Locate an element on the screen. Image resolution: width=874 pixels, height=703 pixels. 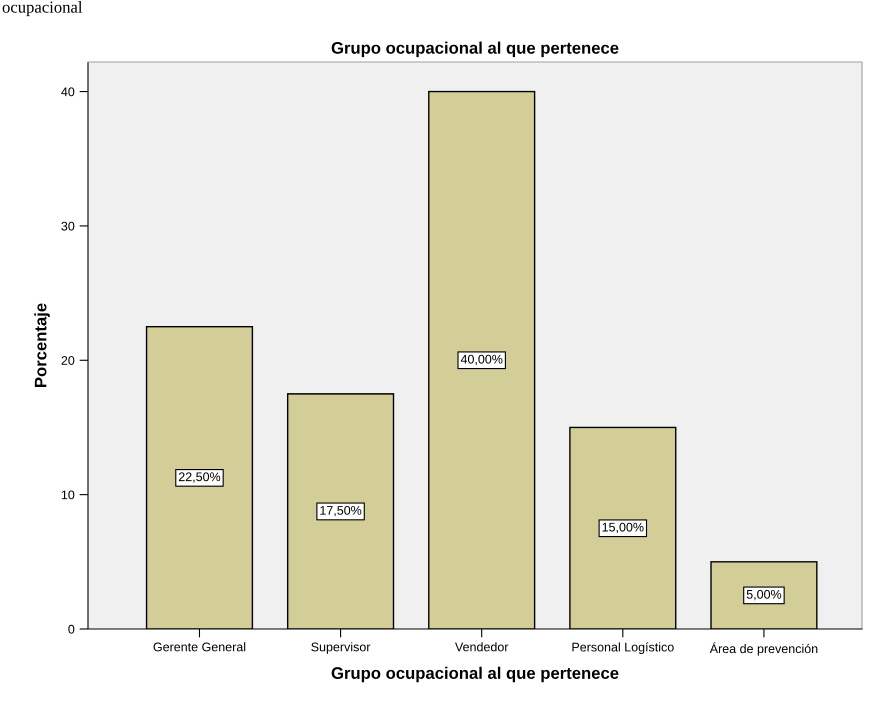
y-tick-label: 10 is located at coordinates (68, 495).